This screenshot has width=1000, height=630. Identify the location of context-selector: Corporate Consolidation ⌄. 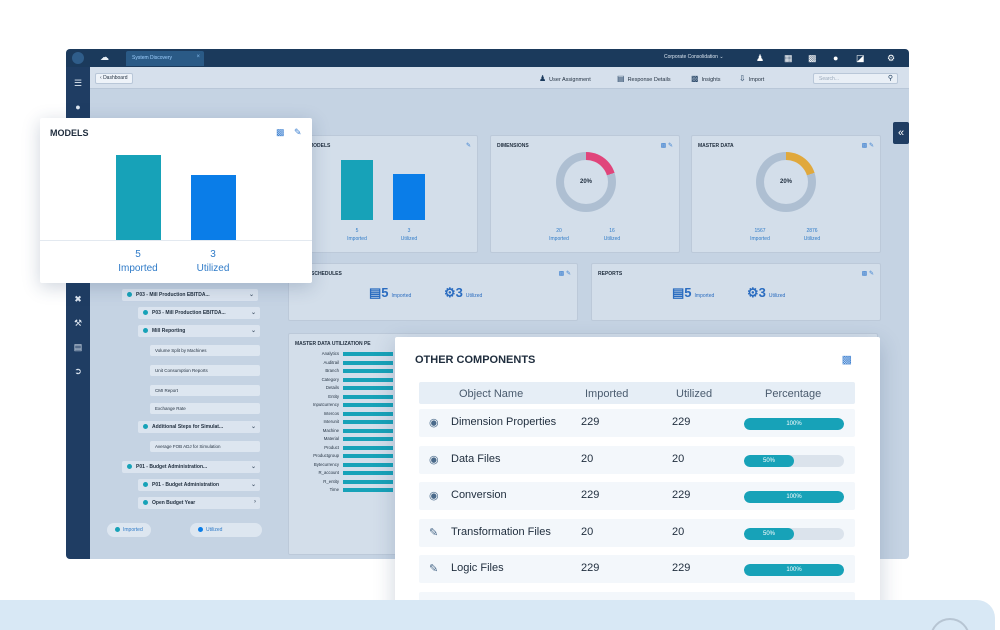
(694, 57).